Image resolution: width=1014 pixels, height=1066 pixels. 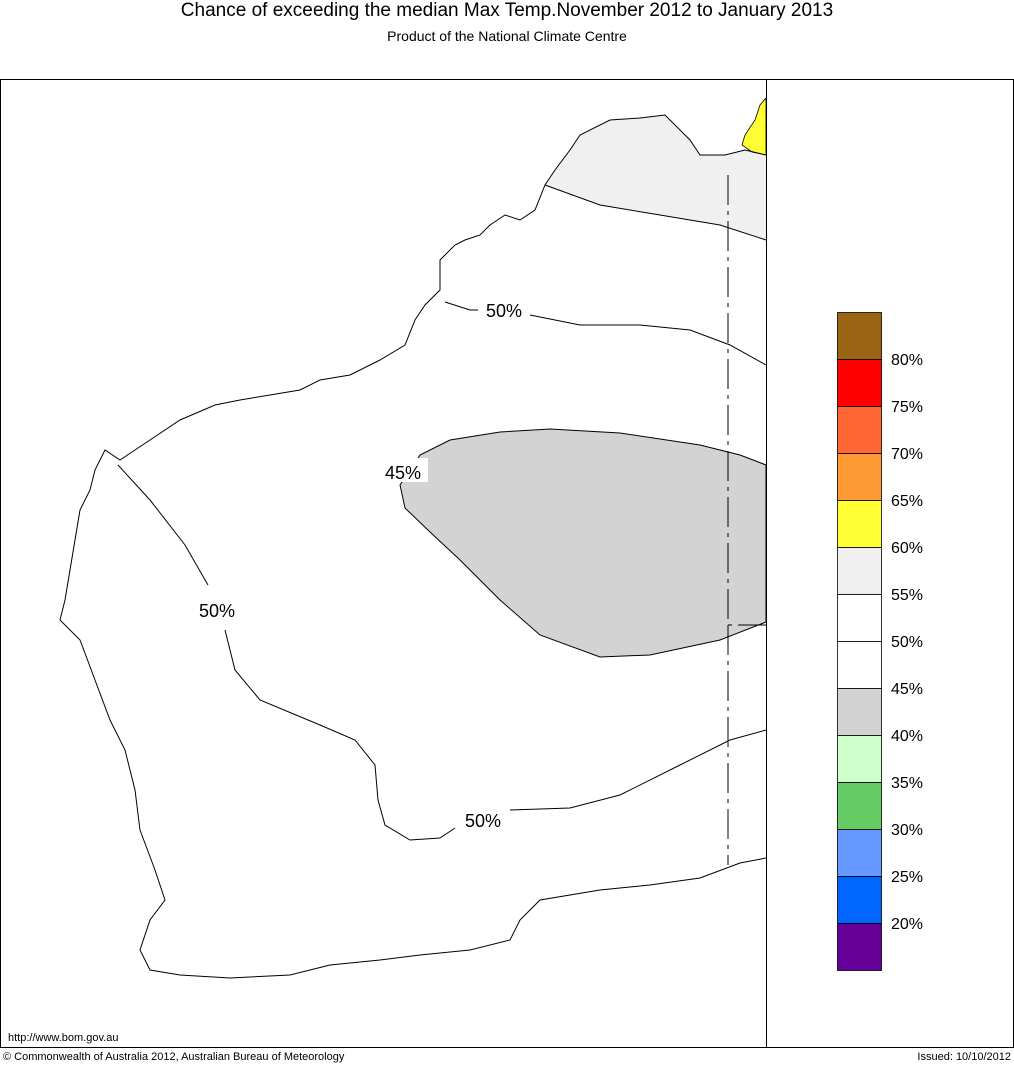 What do you see at coordinates (638, 770) in the screenshot?
I see `contour-50-south-b` at bounding box center [638, 770].